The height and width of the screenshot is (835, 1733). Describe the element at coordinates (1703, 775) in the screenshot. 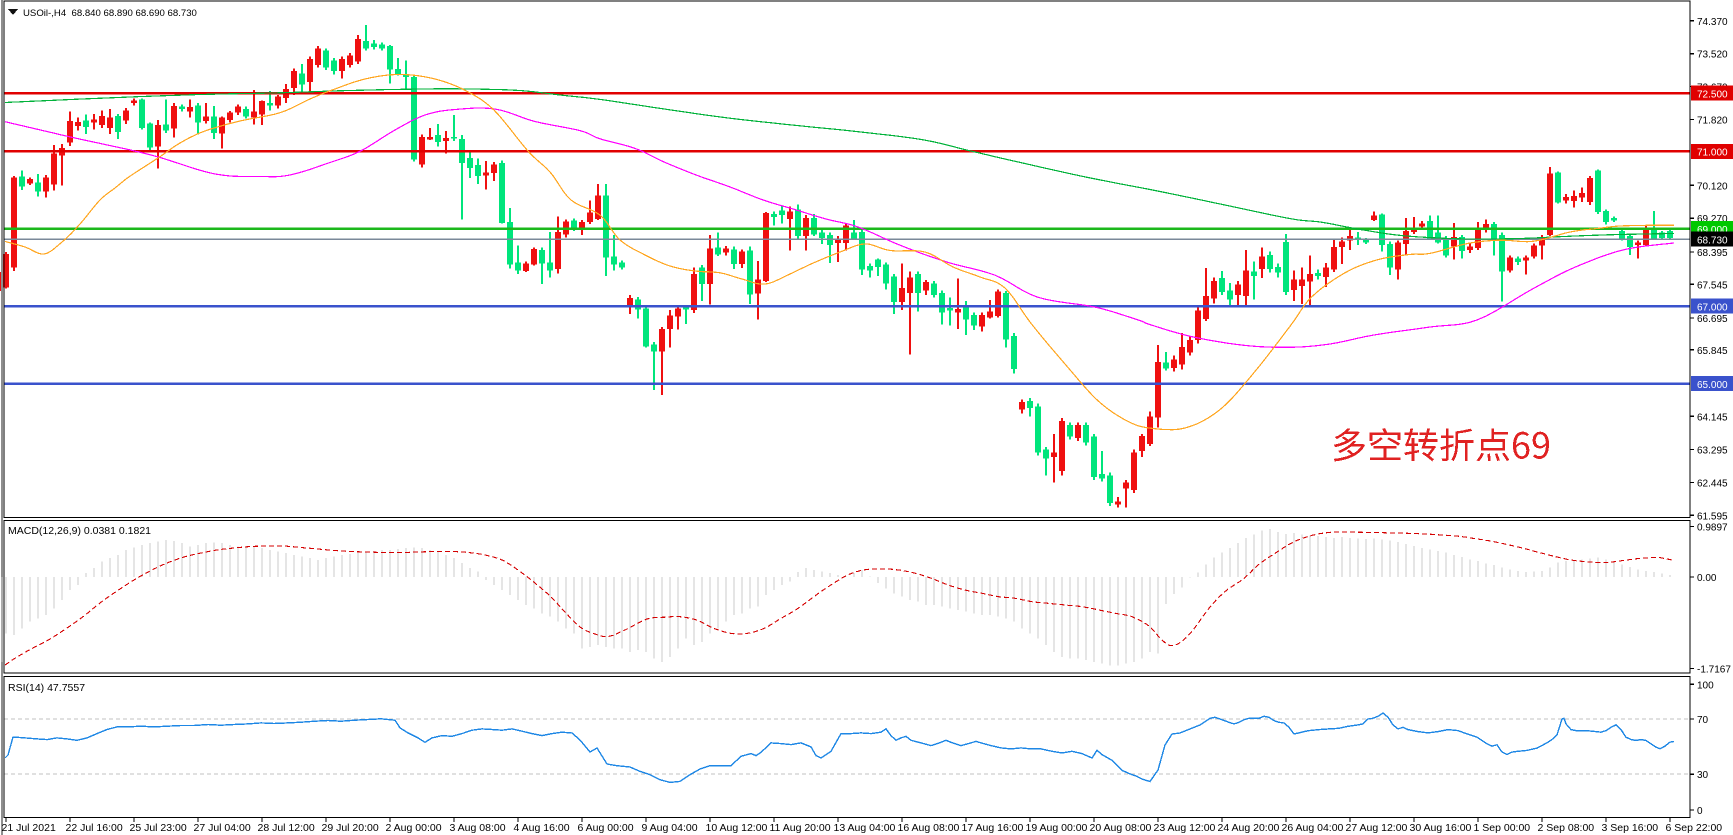

I see `svg-text: 30` at that location.